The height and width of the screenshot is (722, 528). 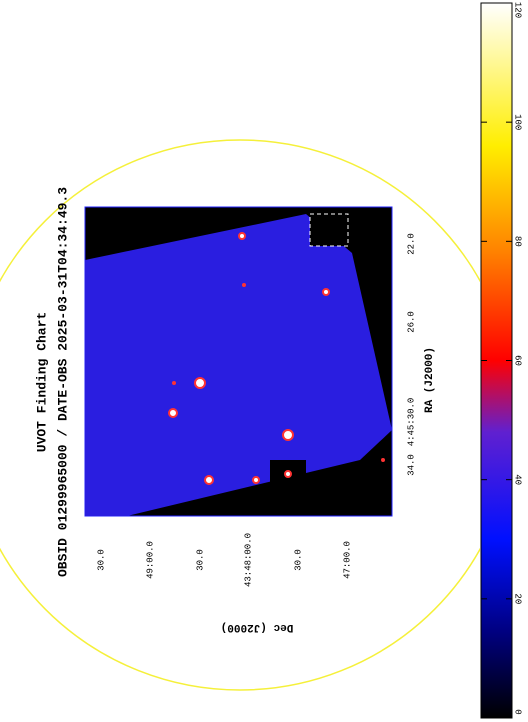 What do you see at coordinates (257, 627) in the screenshot?
I see `y-axis-label: Dec (J2000)` at bounding box center [257, 627].